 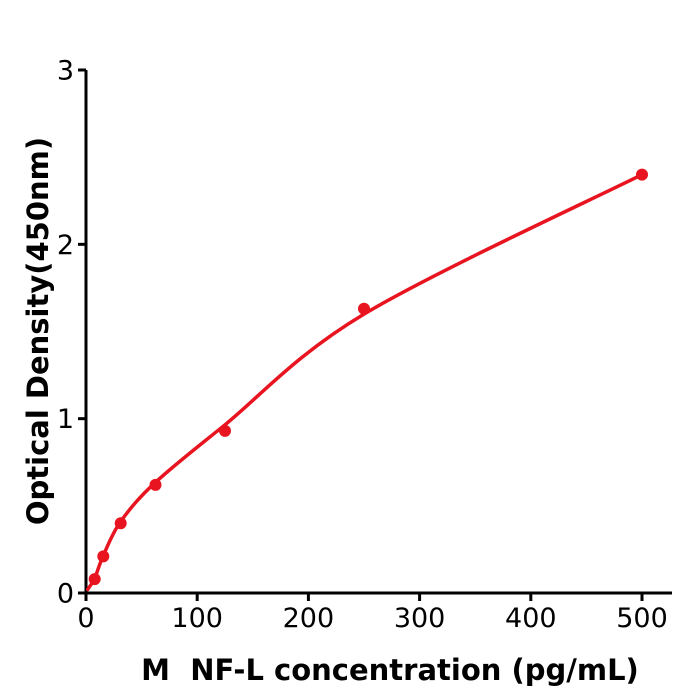 I want to click on x-axis-title: M NF-L concentration (pg/mL), so click(x=390, y=670).